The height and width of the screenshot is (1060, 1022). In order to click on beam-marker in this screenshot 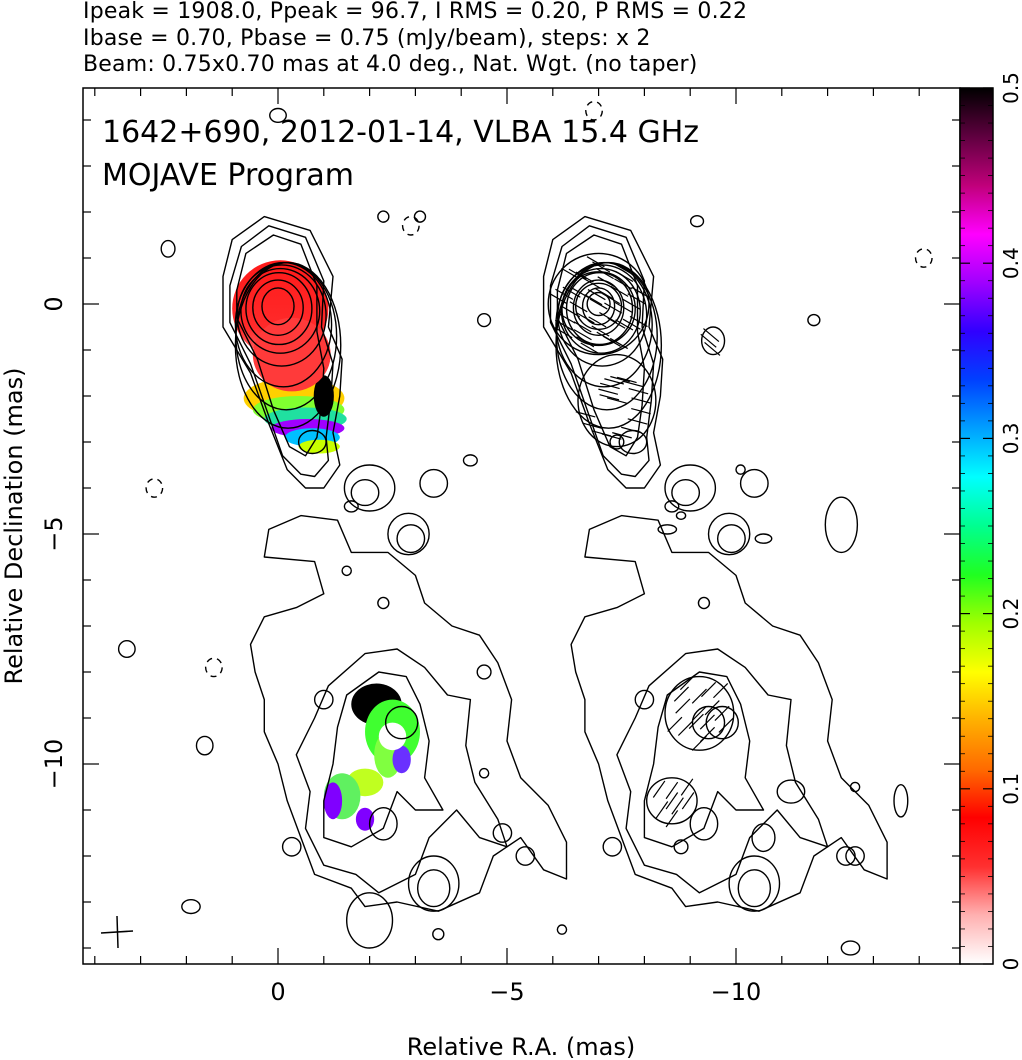, I will do `click(117, 932)`.